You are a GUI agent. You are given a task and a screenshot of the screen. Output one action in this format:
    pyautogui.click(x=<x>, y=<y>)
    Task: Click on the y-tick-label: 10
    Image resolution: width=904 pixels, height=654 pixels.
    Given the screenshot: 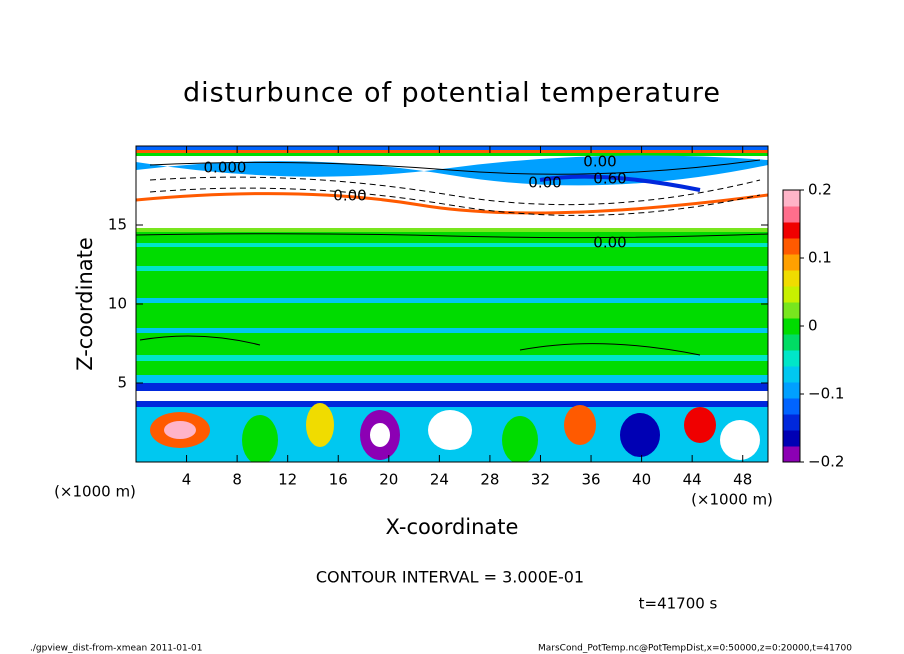 What is the action you would take?
    pyautogui.click(x=117, y=304)
    